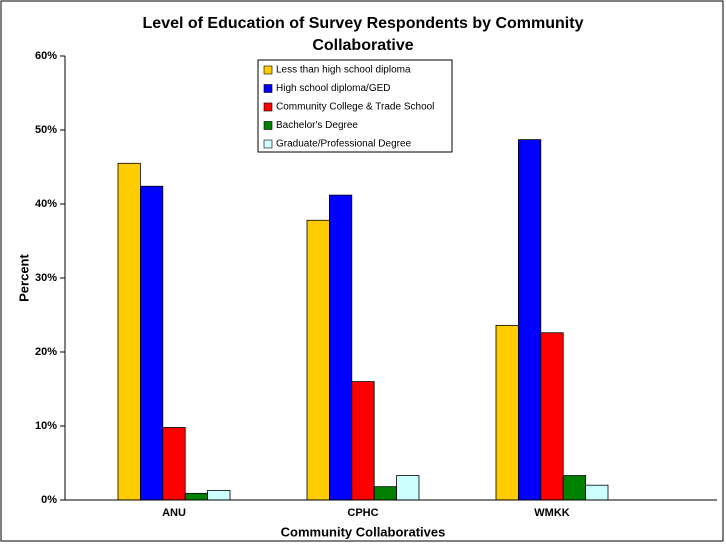  What do you see at coordinates (362, 513) in the screenshot?
I see `x-tick-label: CPHC` at bounding box center [362, 513].